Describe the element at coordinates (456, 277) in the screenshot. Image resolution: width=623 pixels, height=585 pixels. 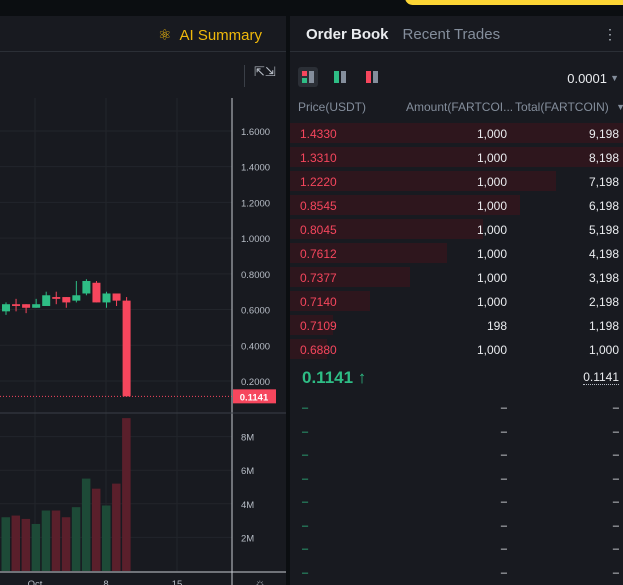
I see `ask-row: 0.7377 1,000 3,198` at that location.